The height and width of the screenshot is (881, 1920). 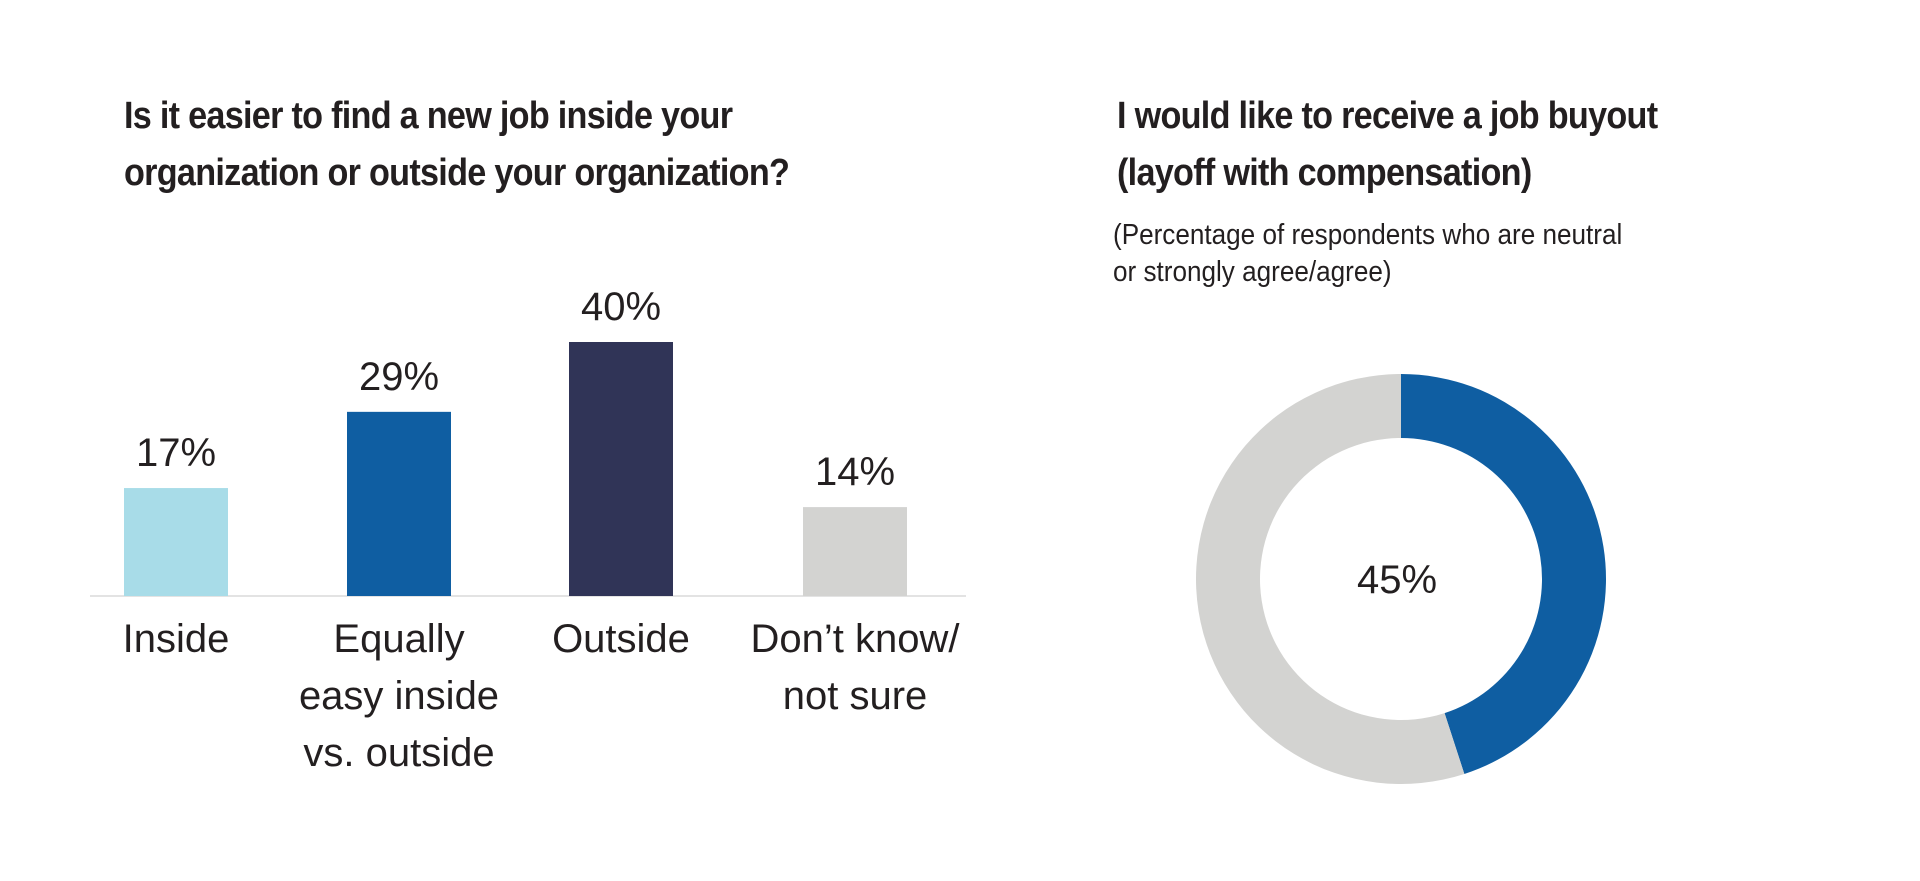 What do you see at coordinates (855, 472) in the screenshot?
I see `bar-value-label-4: 14%` at bounding box center [855, 472].